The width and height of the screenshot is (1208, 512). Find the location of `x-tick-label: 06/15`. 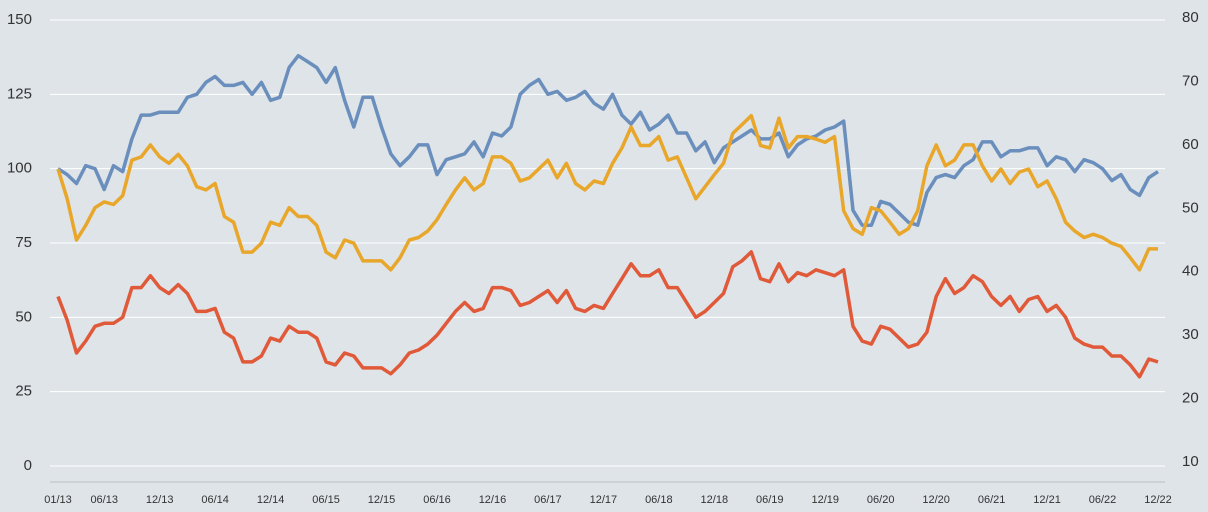

x-tick-label: 06/15 is located at coordinates (326, 500).